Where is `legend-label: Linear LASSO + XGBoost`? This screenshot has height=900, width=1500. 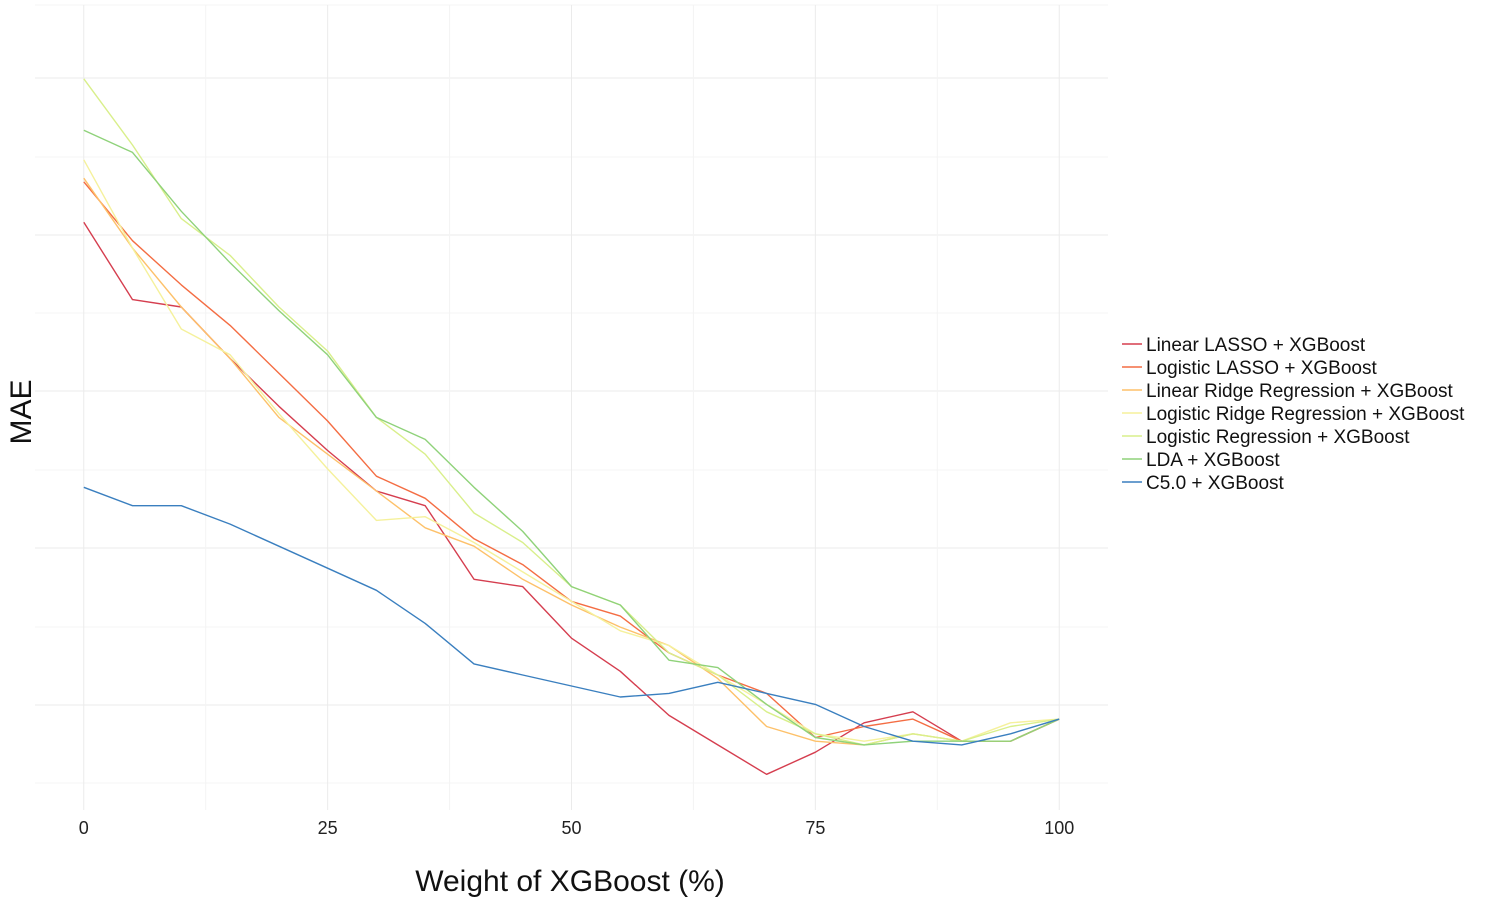 legend-label: Linear LASSO + XGBoost is located at coordinates (1256, 345).